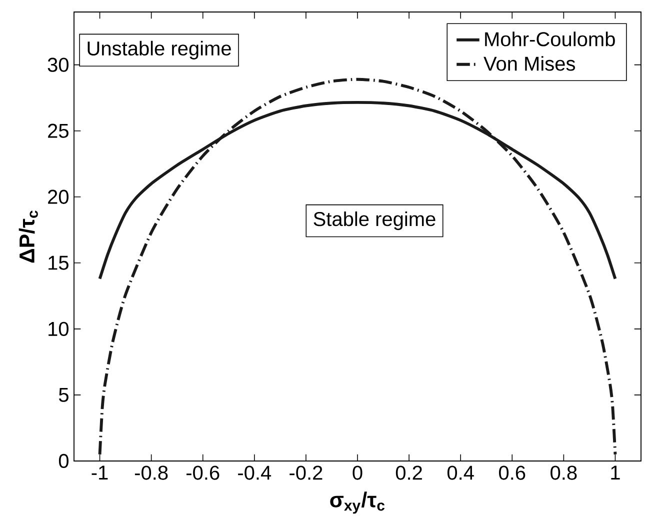  I want to click on x-tick-label: 0.8, so click(563, 473).